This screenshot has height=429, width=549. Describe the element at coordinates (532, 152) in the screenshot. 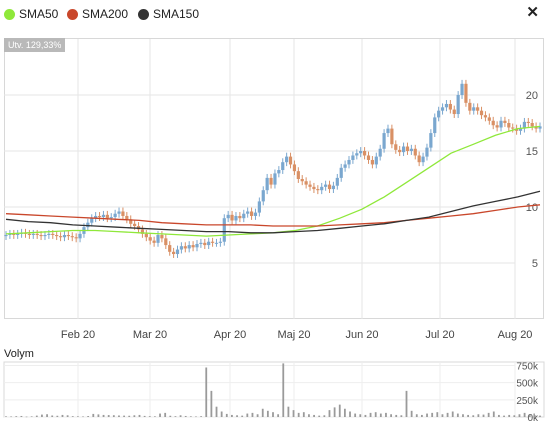

I see `y-tick-label: 15` at that location.